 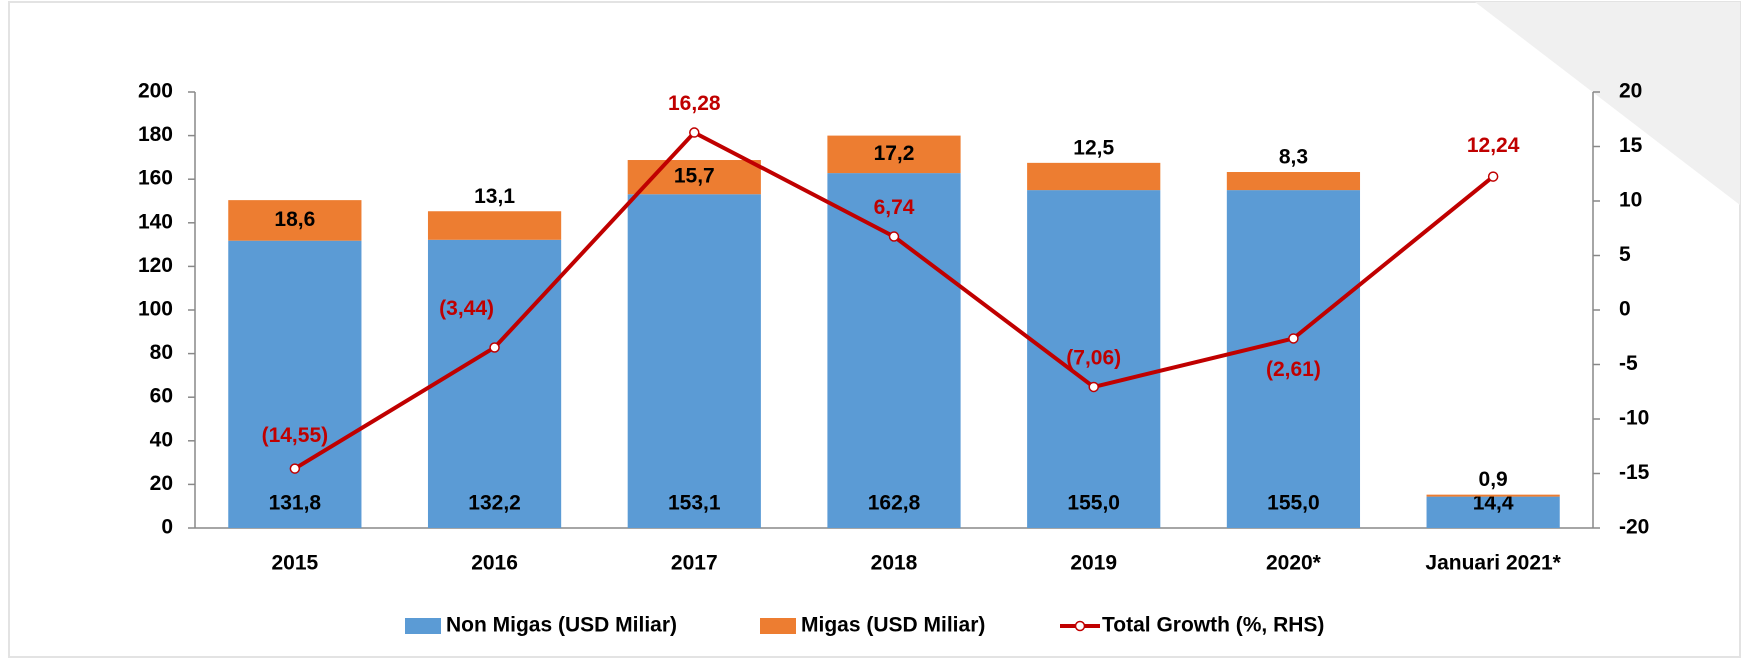 What do you see at coordinates (161, 352) in the screenshot?
I see `y-tick-label: 80` at bounding box center [161, 352].